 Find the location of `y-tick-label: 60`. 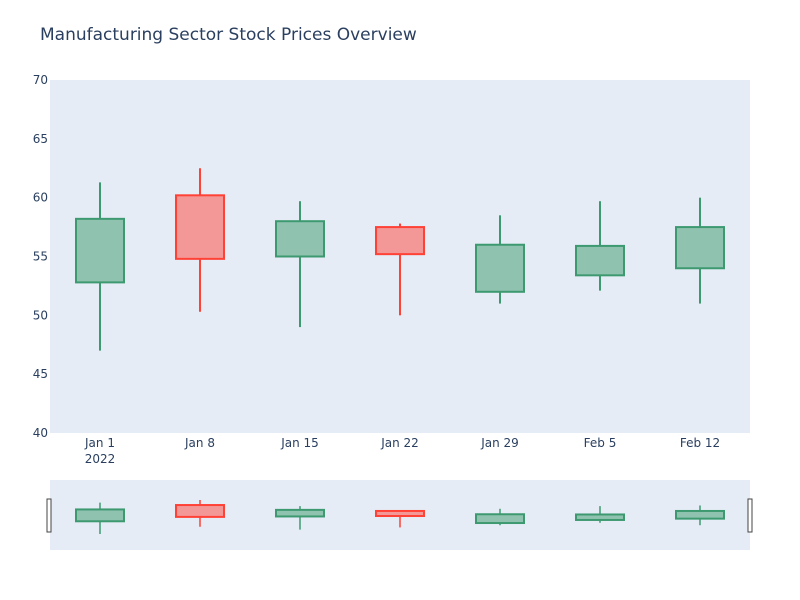

y-tick-label: 60 is located at coordinates (40, 198).